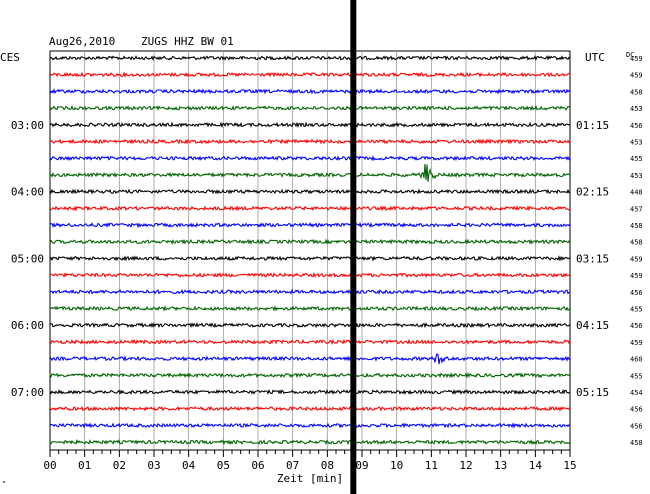  What do you see at coordinates (636, 209) in the screenshot?
I see `dc-value: 457` at bounding box center [636, 209].